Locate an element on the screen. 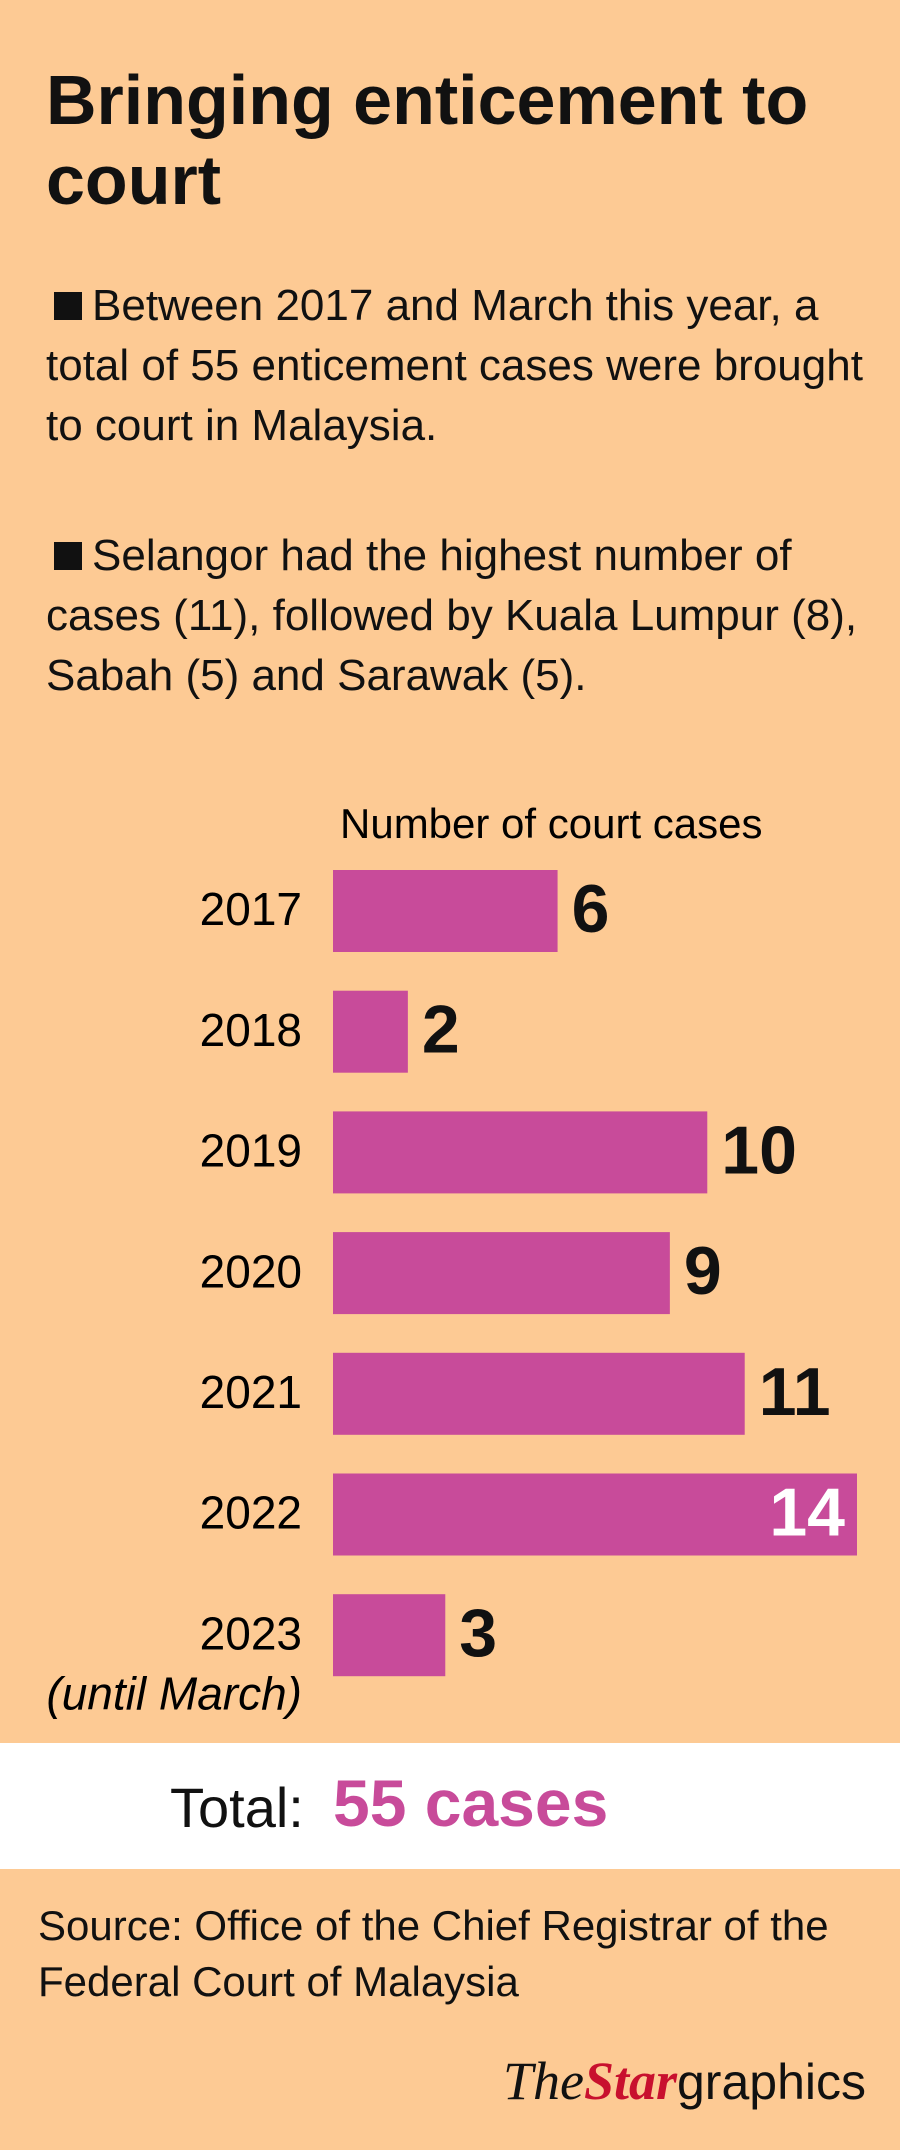 The image size is (900, 2150). logo: TheStargraphics is located at coordinates (684, 2081).